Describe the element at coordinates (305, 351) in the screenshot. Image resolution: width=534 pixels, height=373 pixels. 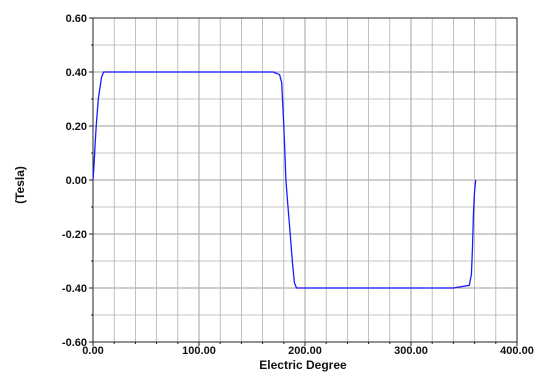
I see `x-tick-label: 200.00` at that location.